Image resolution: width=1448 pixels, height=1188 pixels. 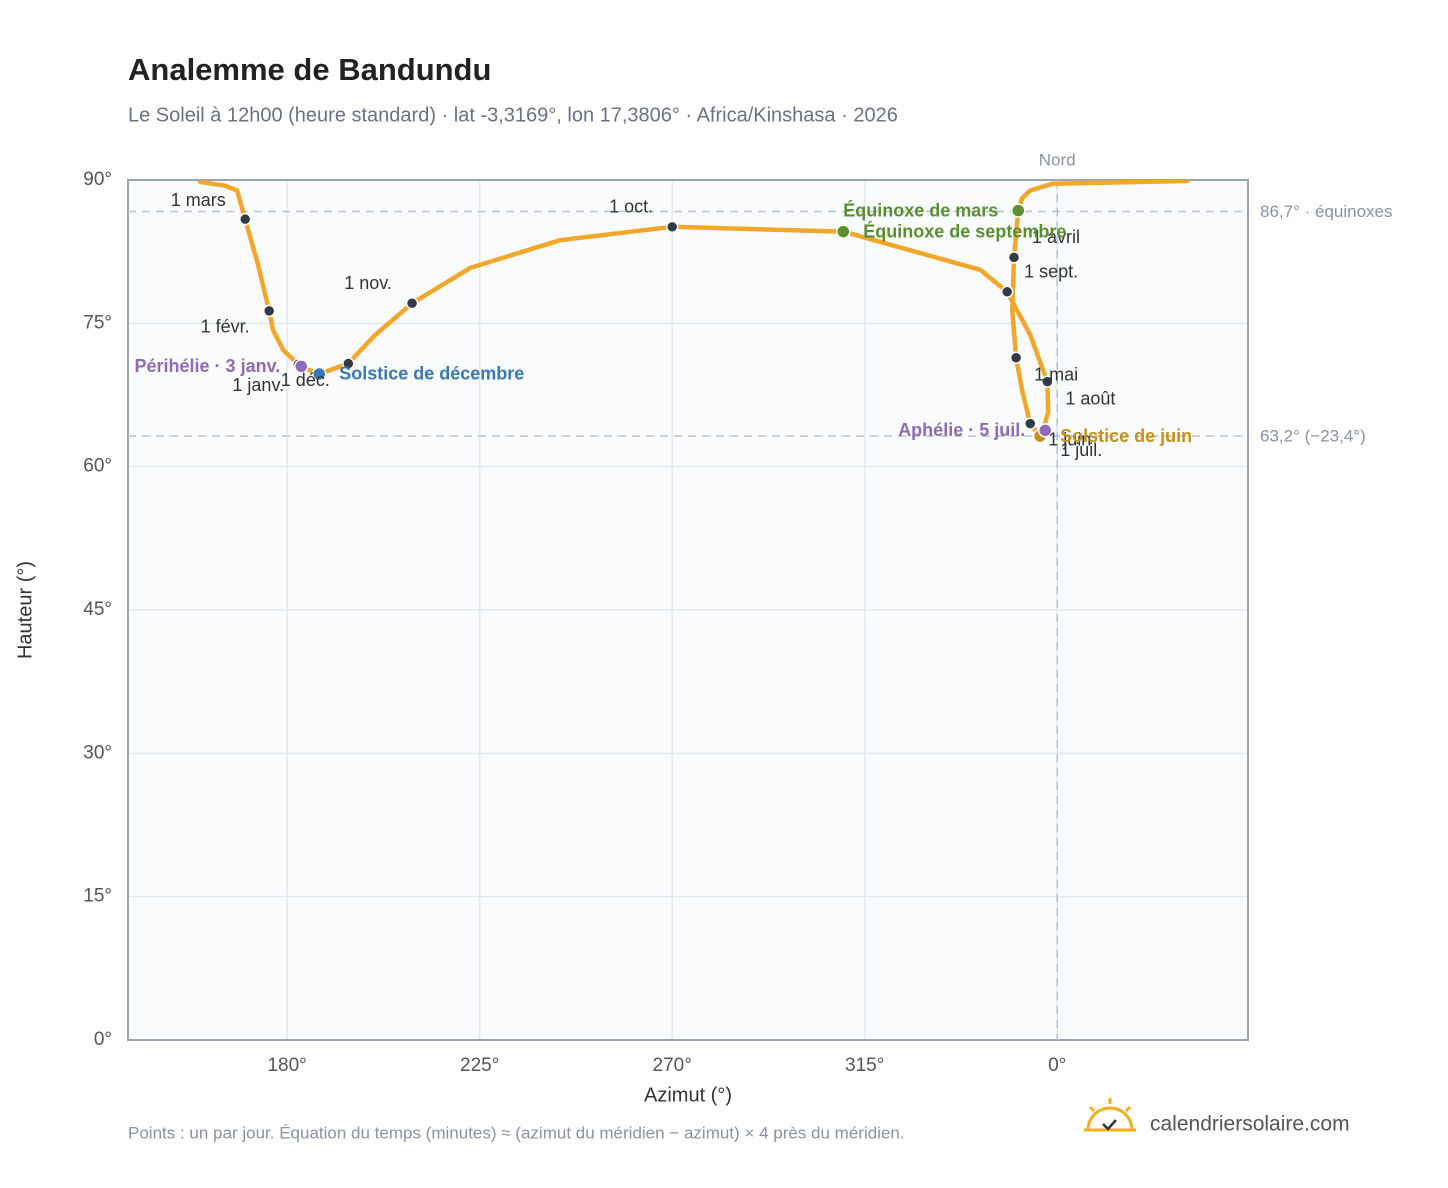 I want to click on reference-label: 86,7° · équinoxes, so click(x=1326, y=211).